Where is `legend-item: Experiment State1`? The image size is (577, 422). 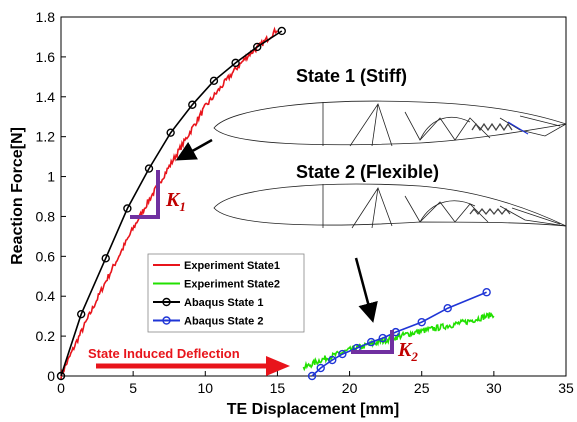 legend-item: Experiment State1 is located at coordinates (216, 266).